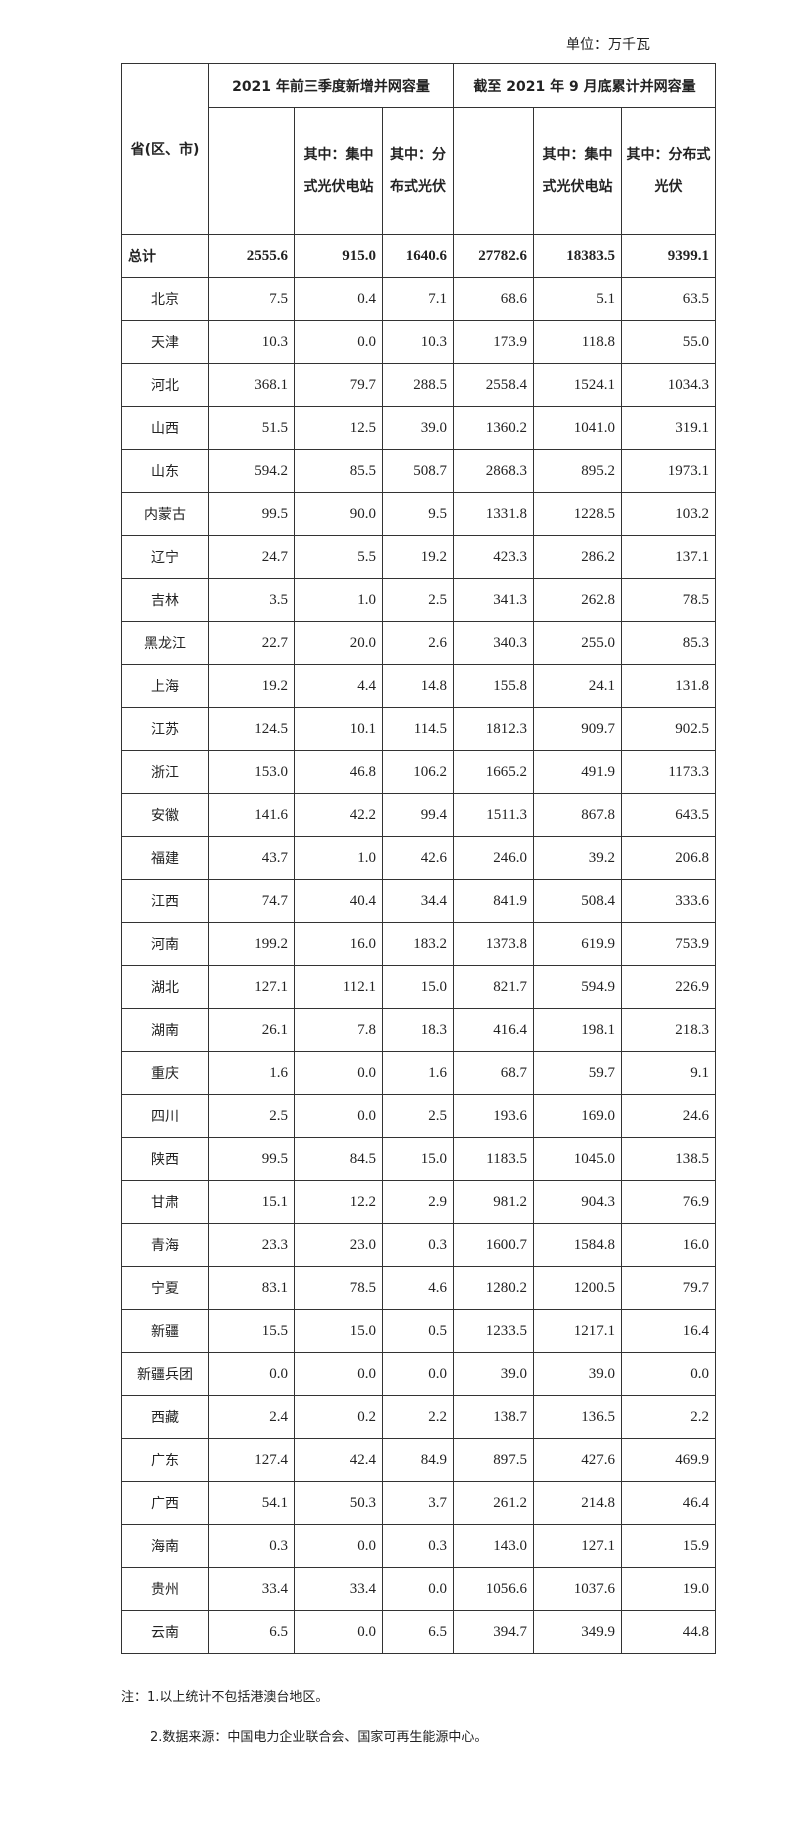  I want to click on cell-cum-centralized: 118.8, so click(577, 342).